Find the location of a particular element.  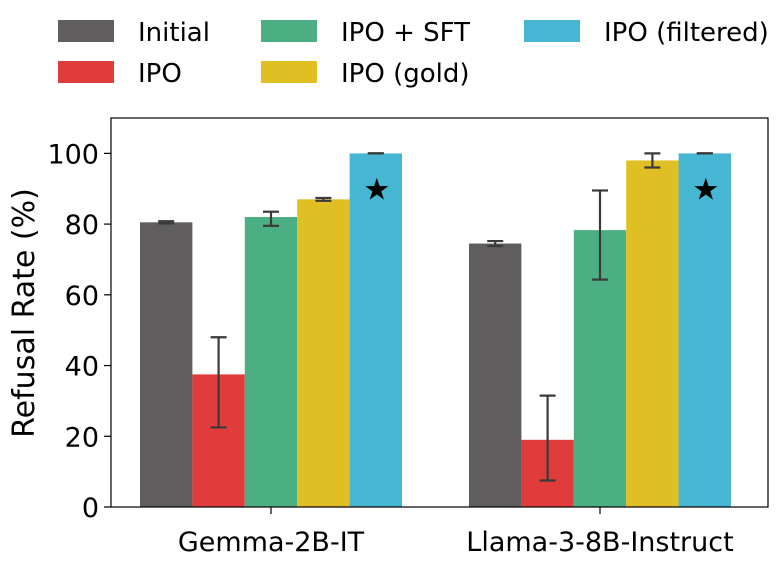

y-tick-label-100: 100 is located at coordinates (73, 154).